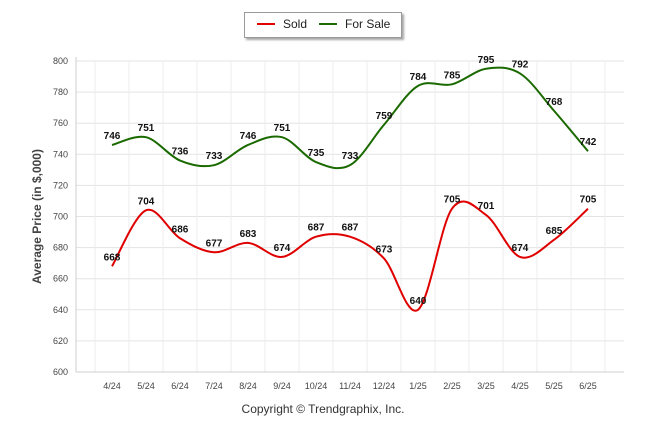  What do you see at coordinates (316, 386) in the screenshot?
I see `x-tick-label: 10/24` at bounding box center [316, 386].